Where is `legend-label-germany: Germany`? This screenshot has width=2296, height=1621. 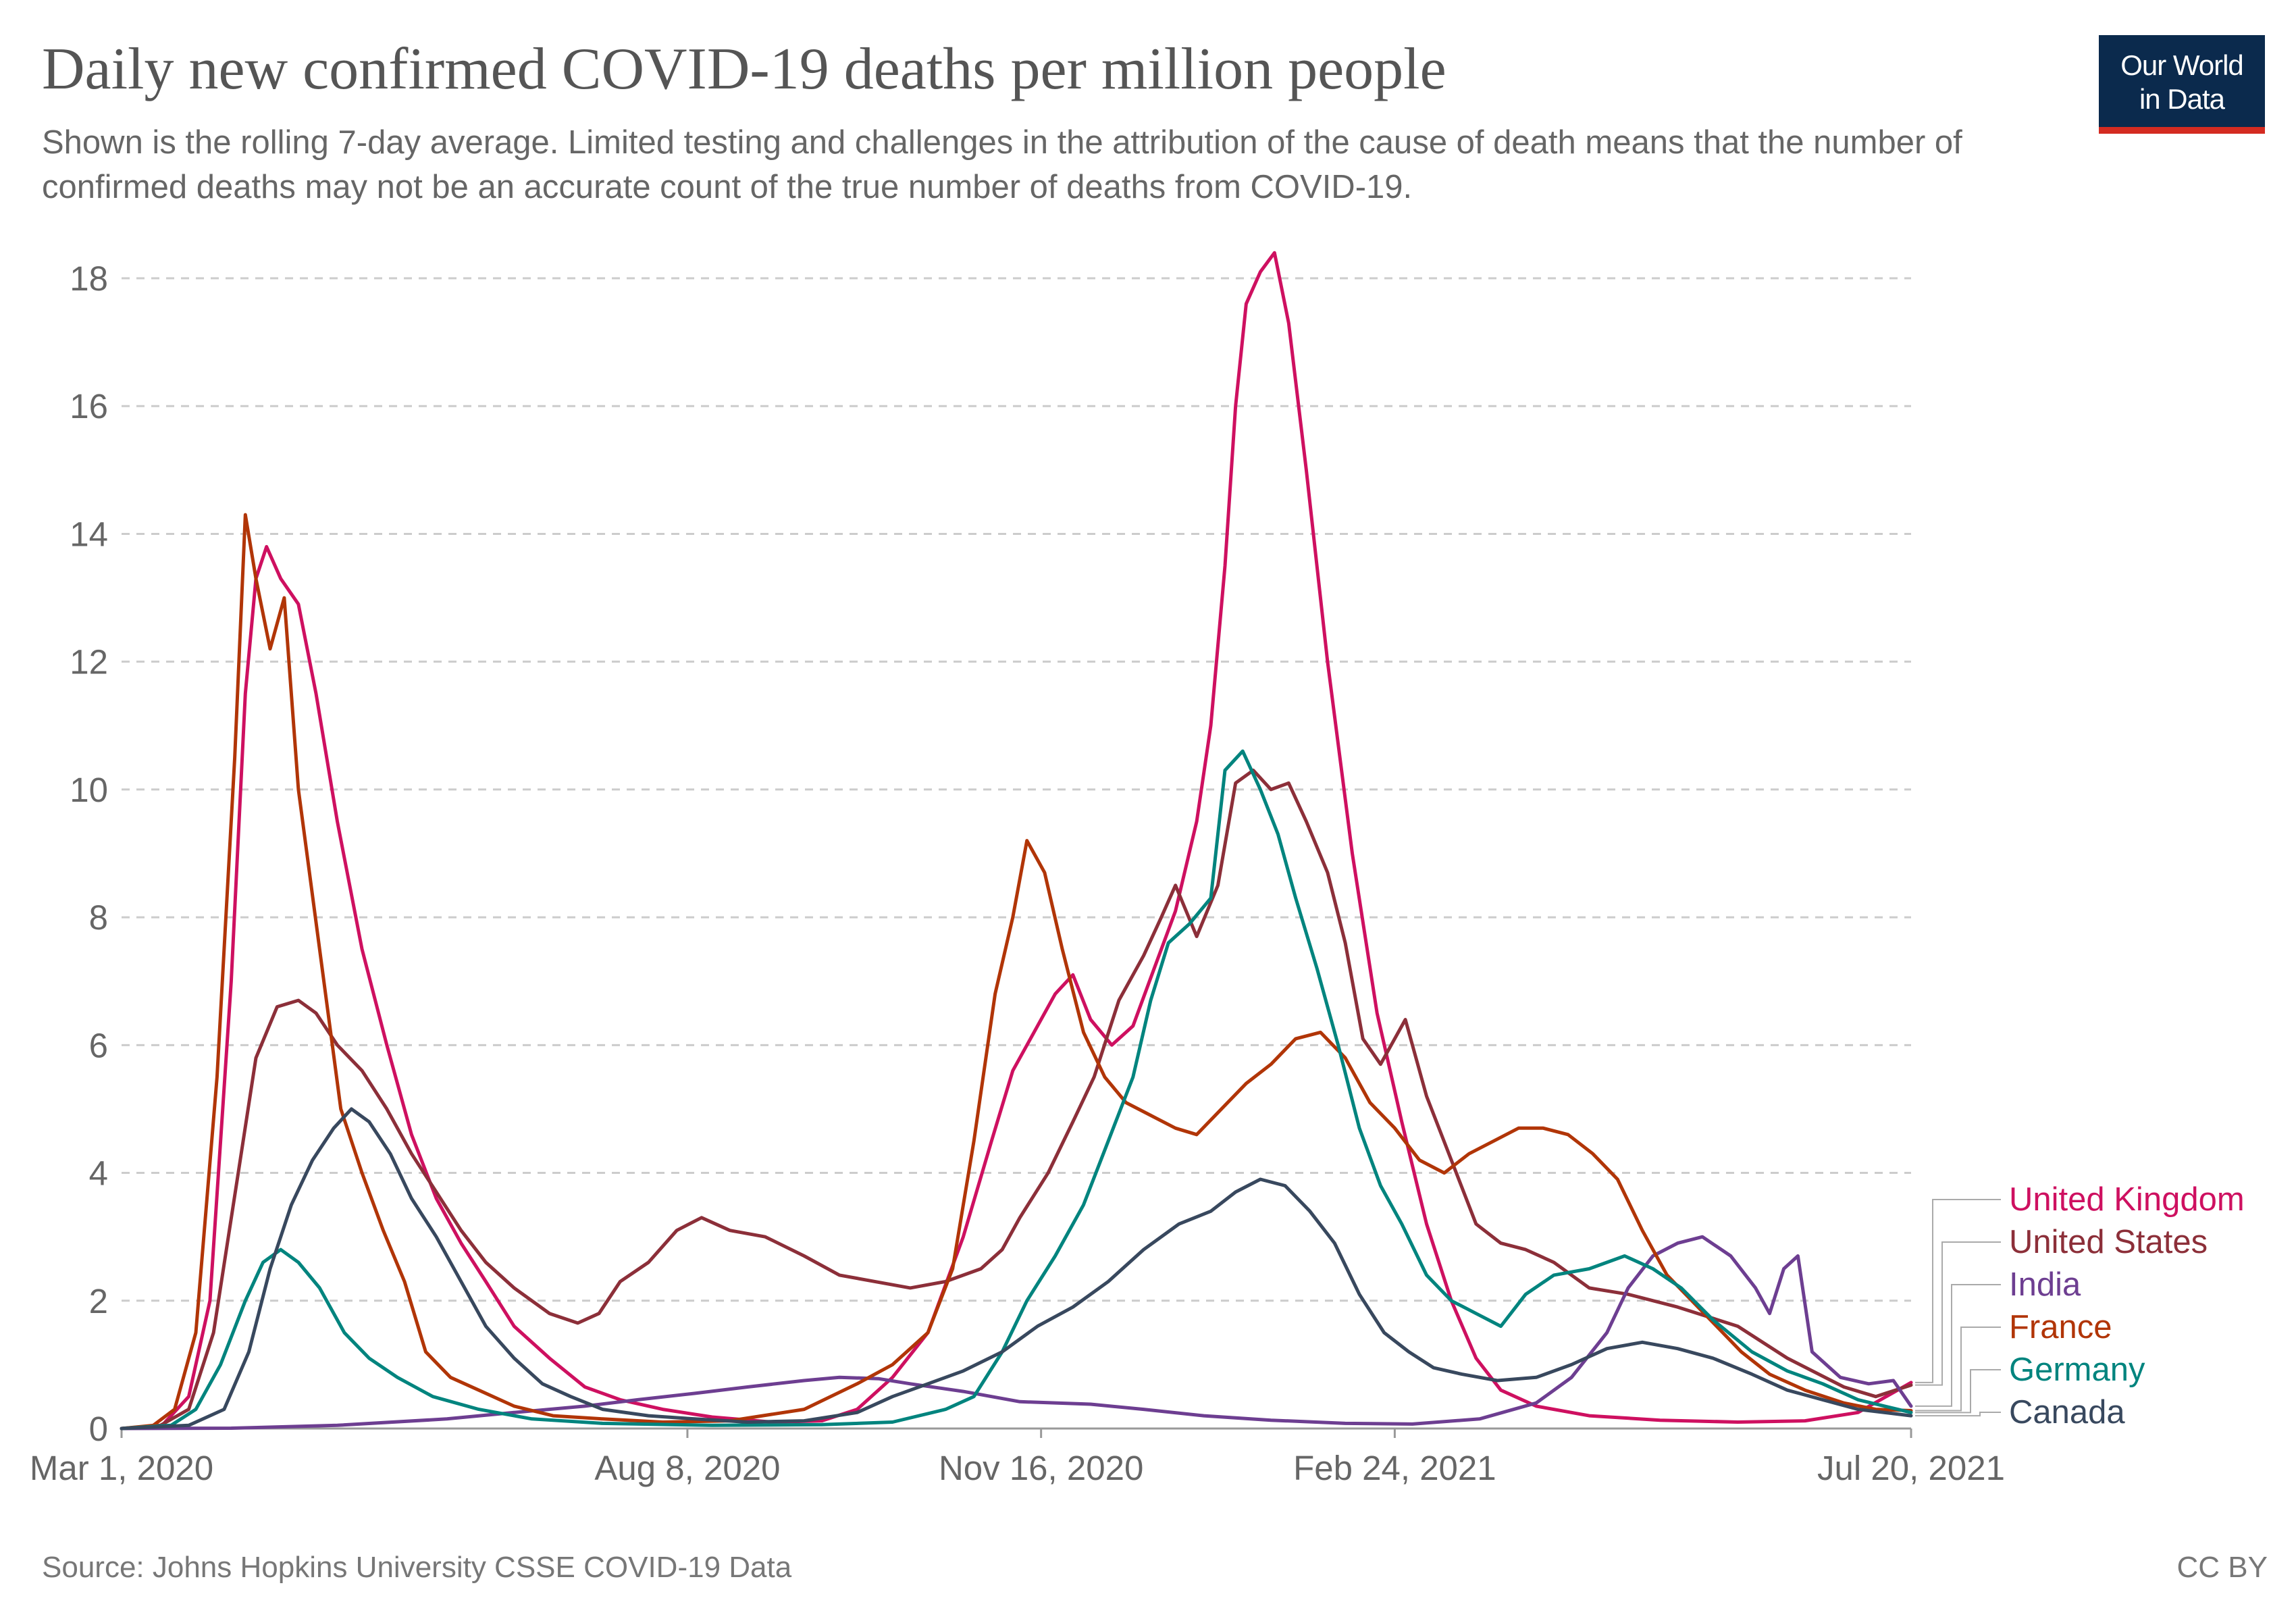
legend-label-germany: Germany is located at coordinates (2077, 1370).